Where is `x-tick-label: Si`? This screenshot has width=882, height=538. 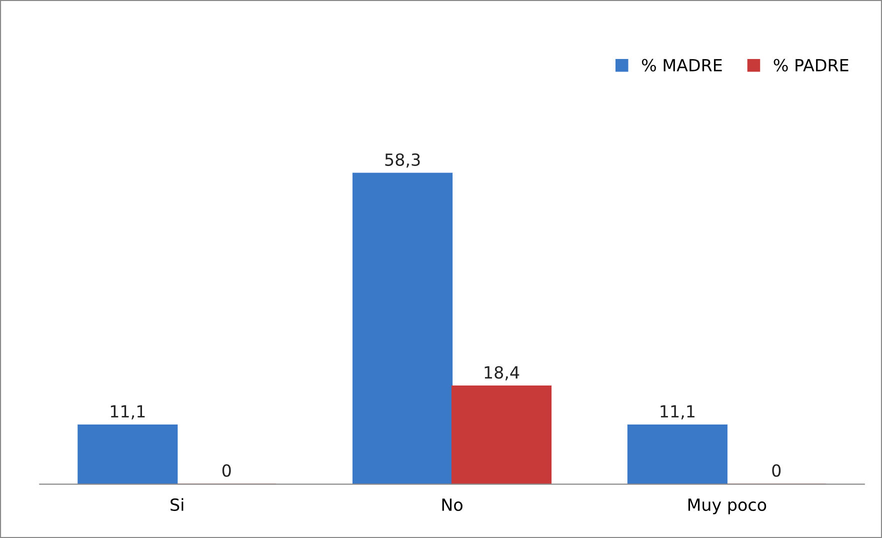 x-tick-label: Si is located at coordinates (177, 504).